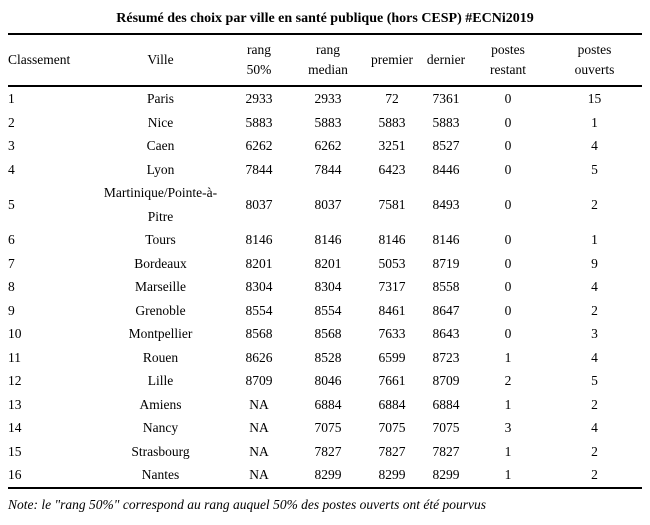 This screenshot has width=650, height=525. What do you see at coordinates (259, 145) in the screenshot?
I see `cell-rang-50: 6262` at bounding box center [259, 145].